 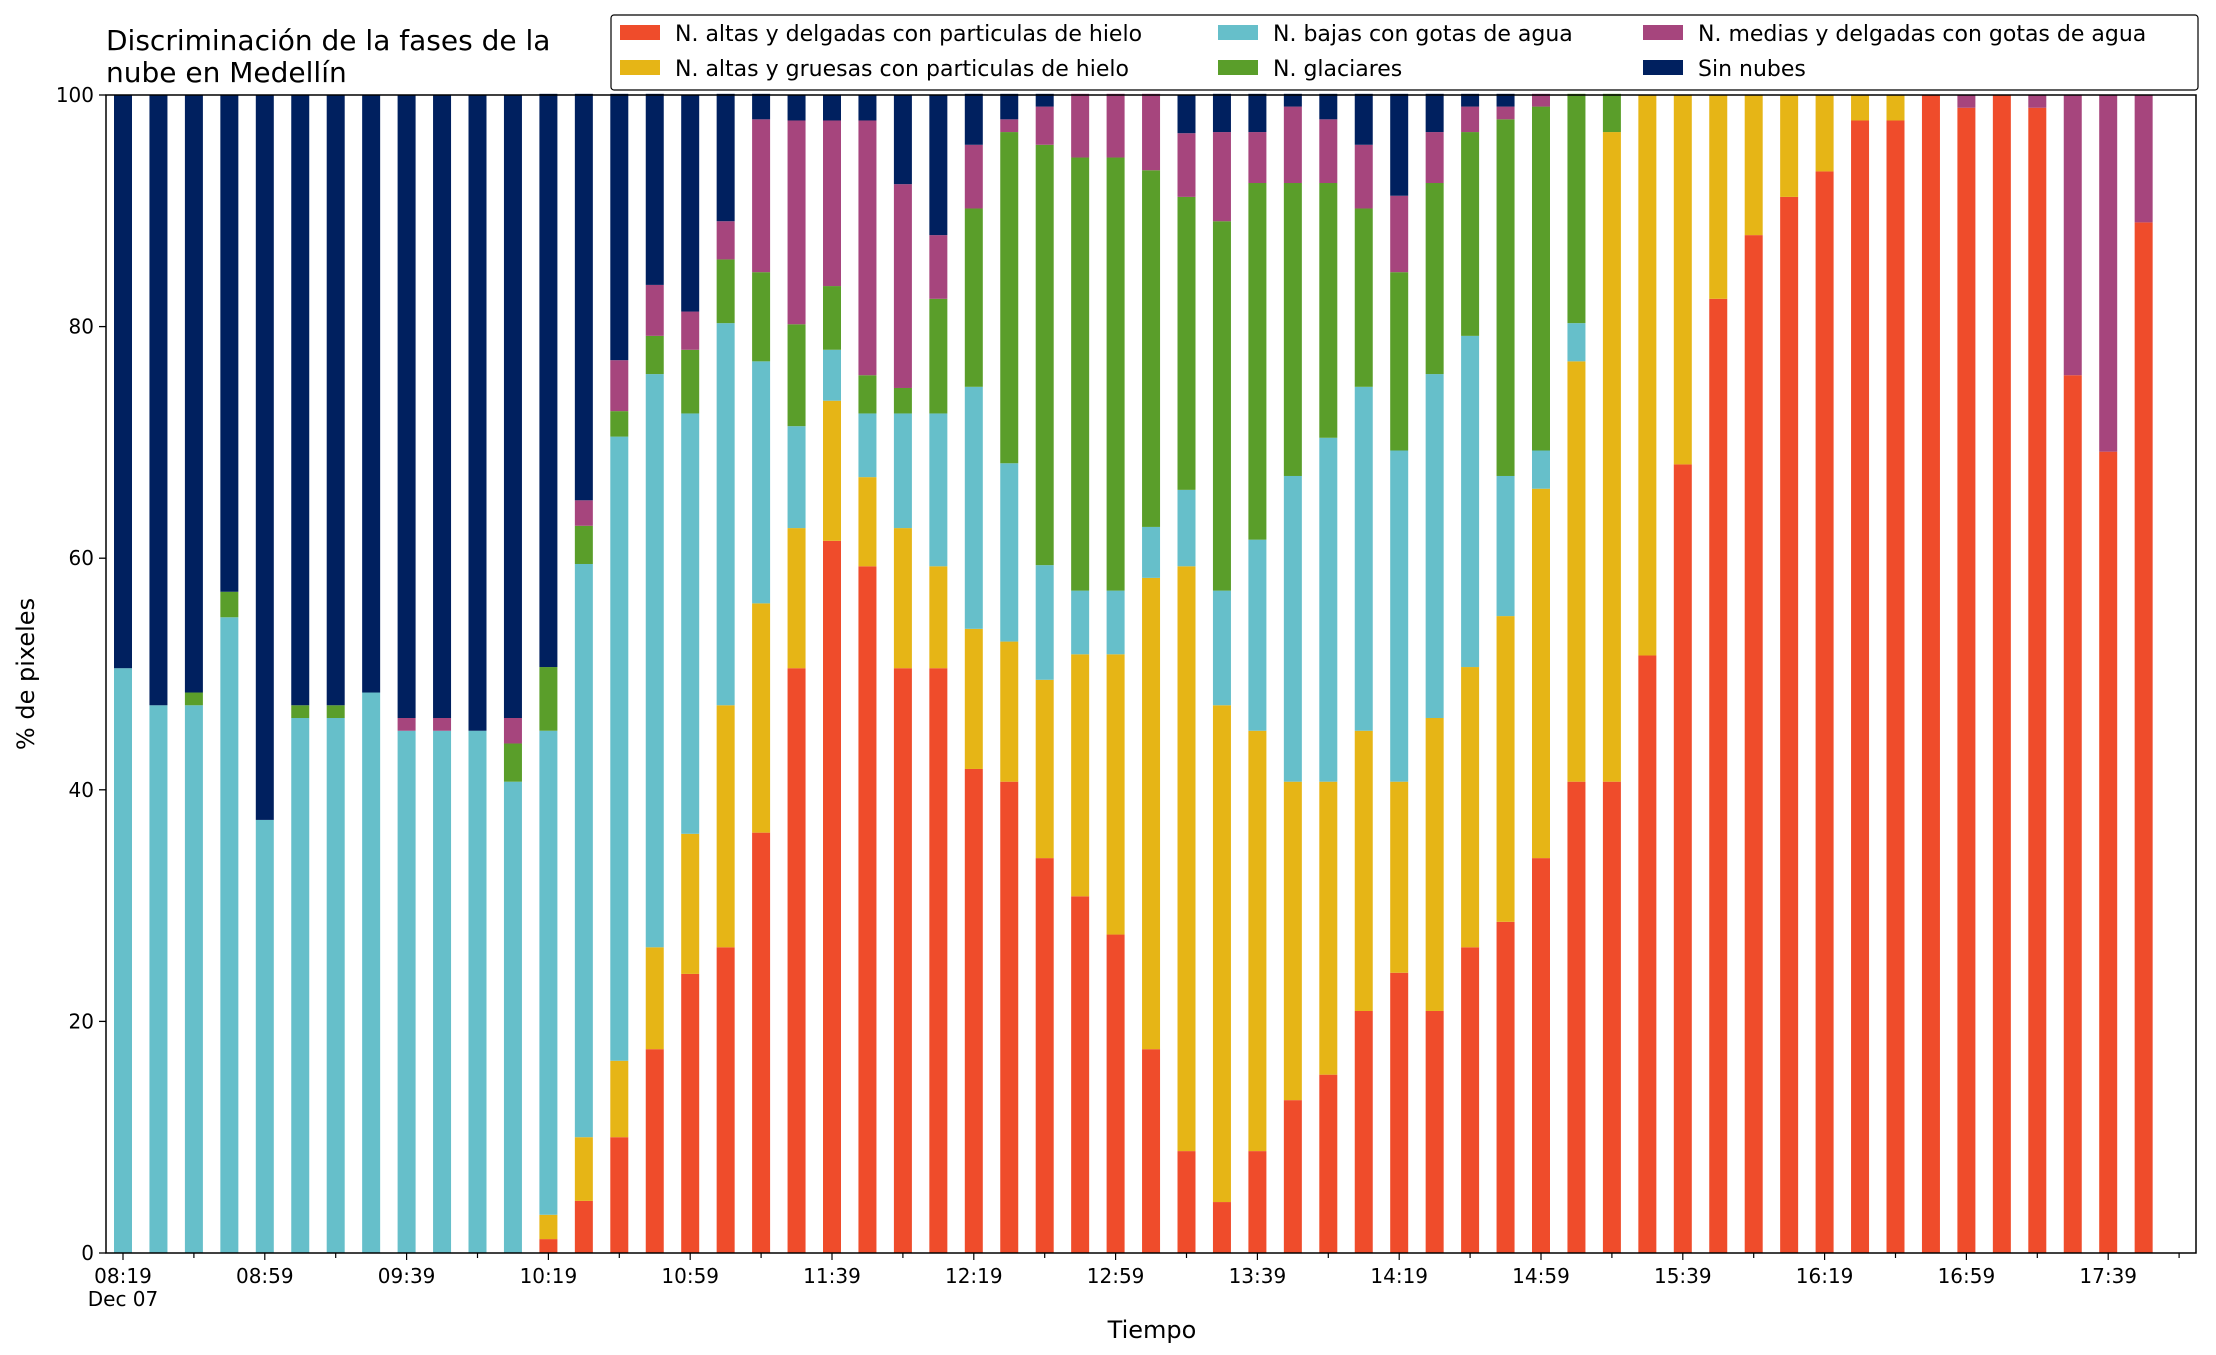 What do you see at coordinates (1683, 1276) in the screenshot?
I see `x-tick-label-11: 15:39` at bounding box center [1683, 1276].